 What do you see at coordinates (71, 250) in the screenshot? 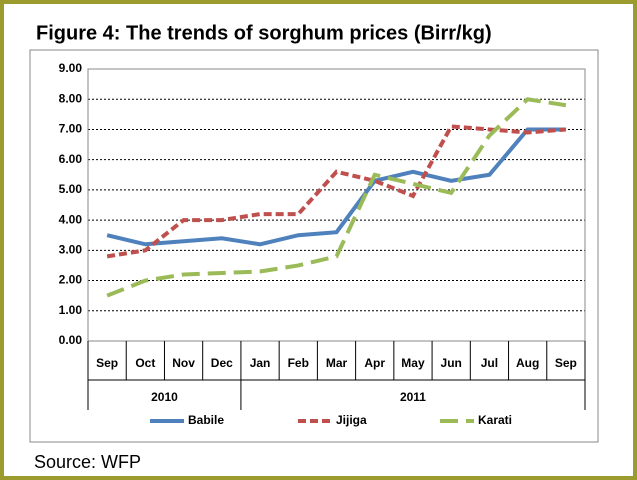
I see `y-tick-label: 3.00` at bounding box center [71, 250].